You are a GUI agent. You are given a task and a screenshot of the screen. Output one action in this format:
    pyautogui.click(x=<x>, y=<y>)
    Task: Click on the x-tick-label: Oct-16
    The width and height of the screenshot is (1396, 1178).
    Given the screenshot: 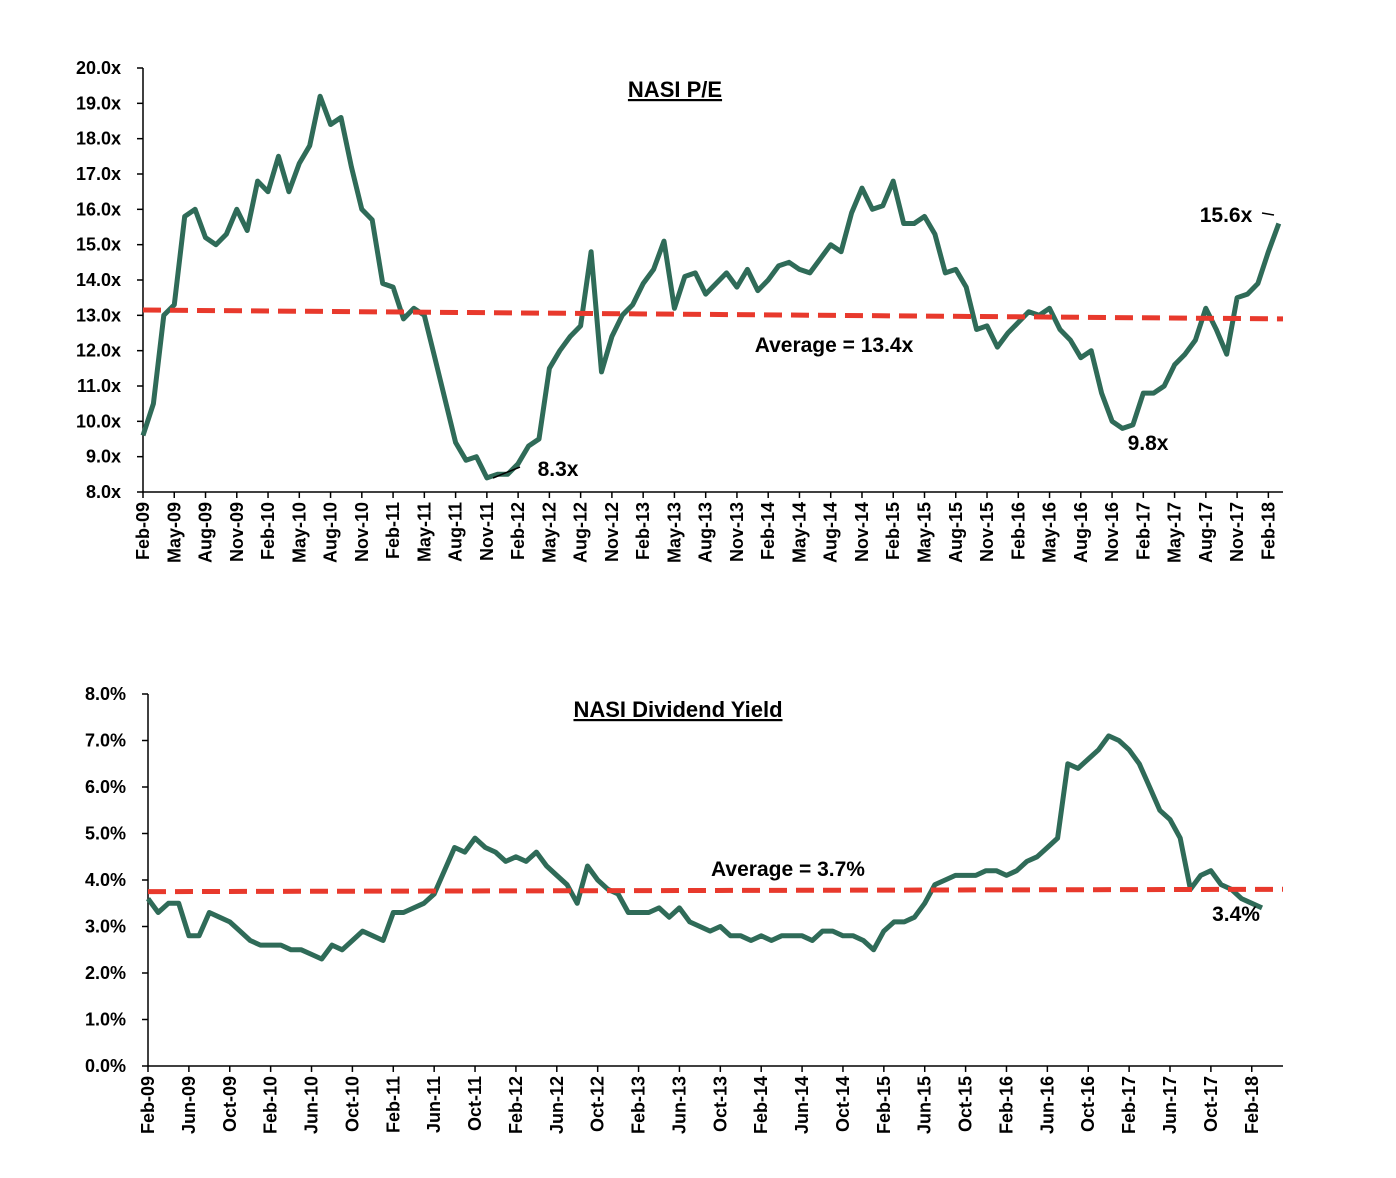 What is the action you would take?
    pyautogui.click(x=1088, y=1104)
    